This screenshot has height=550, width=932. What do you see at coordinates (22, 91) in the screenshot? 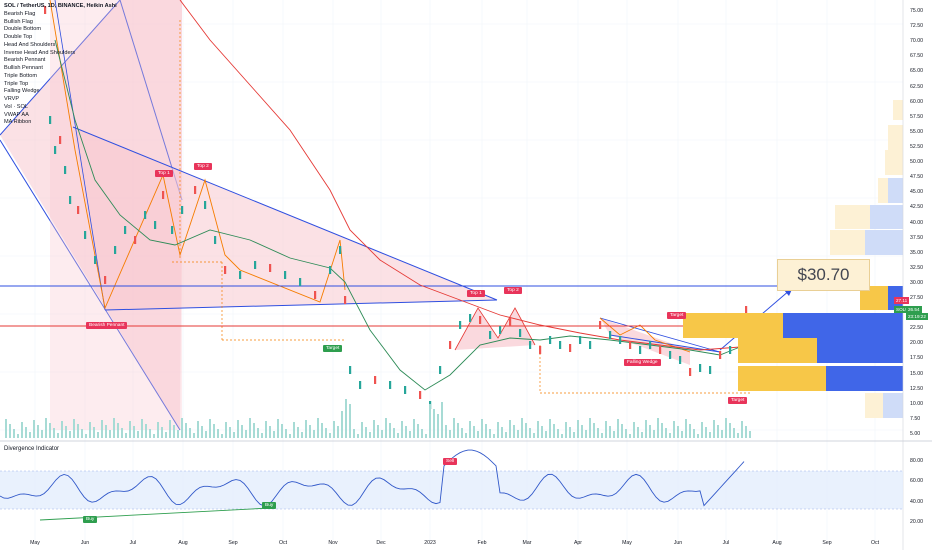
I see `legend-item: Falling Wedge` at bounding box center [22, 91].